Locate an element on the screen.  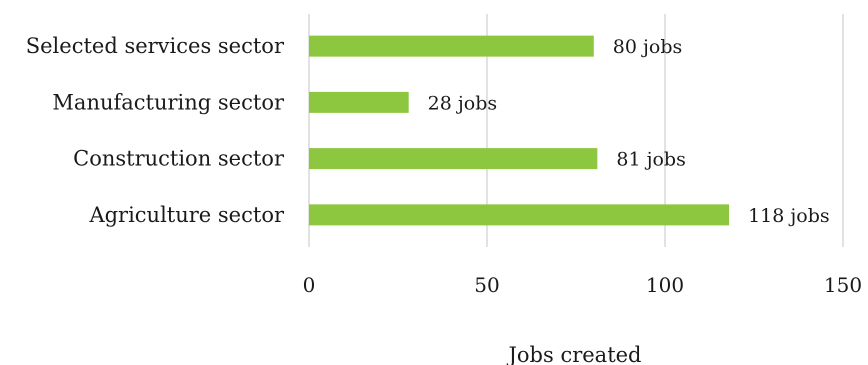
x-tick-label: 50 is located at coordinates (486, 285).